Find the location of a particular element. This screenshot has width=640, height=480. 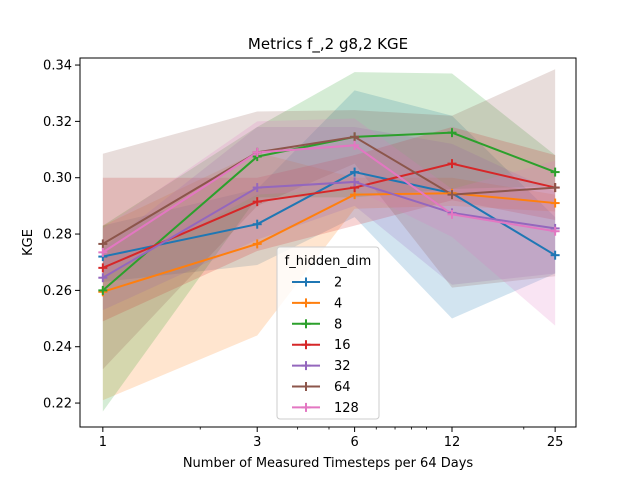

legend-item-8: 8 is located at coordinates (317, 324).